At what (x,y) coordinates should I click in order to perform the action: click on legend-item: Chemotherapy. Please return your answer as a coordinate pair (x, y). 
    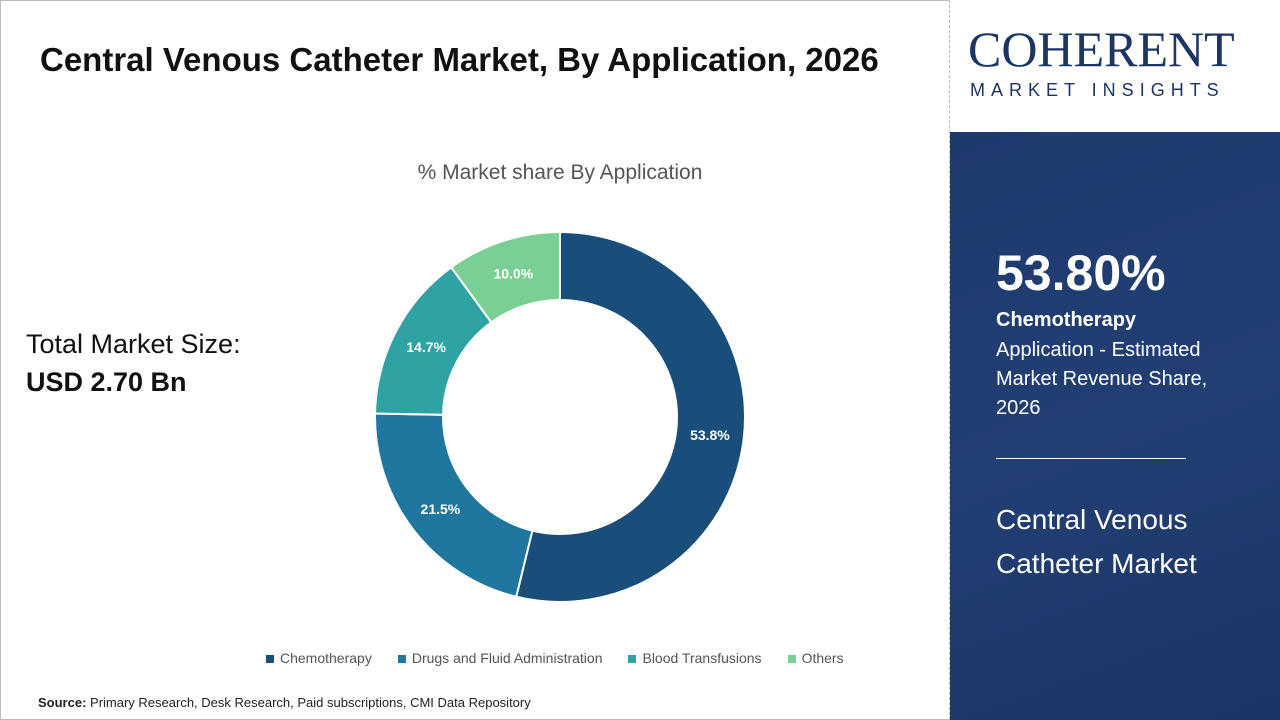
    Looking at the image, I should click on (319, 658).